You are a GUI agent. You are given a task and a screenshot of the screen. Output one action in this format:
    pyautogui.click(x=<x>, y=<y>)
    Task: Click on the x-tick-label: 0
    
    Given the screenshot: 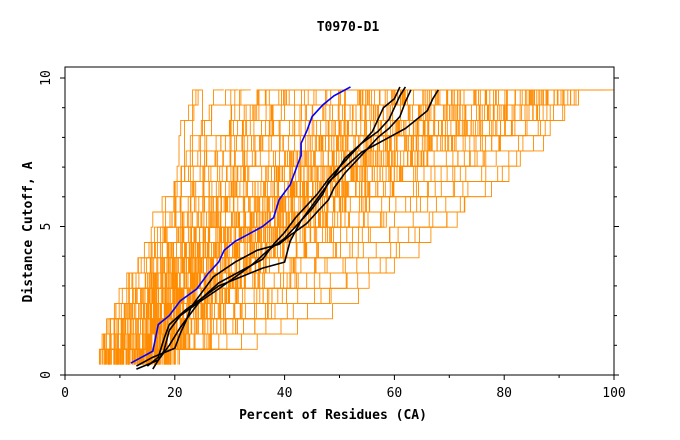 What is the action you would take?
    pyautogui.click(x=65, y=393)
    